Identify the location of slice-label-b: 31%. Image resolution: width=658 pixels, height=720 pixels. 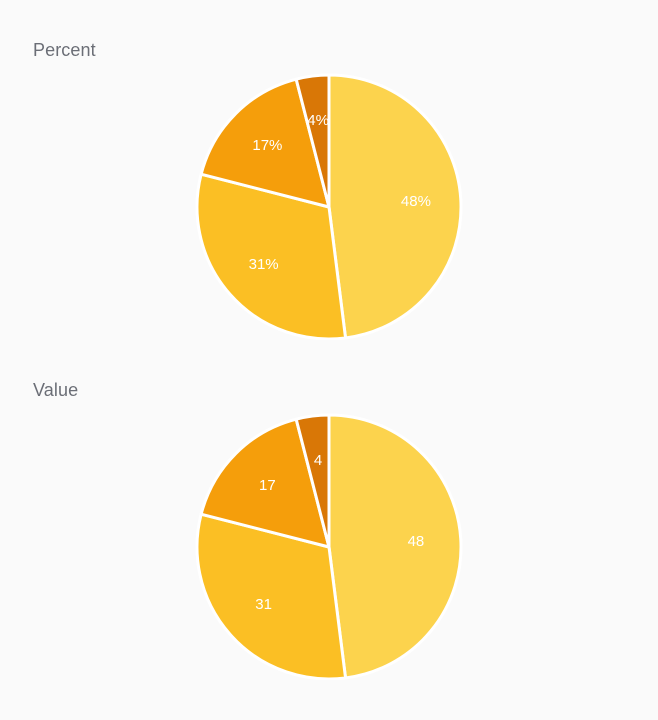
(264, 264).